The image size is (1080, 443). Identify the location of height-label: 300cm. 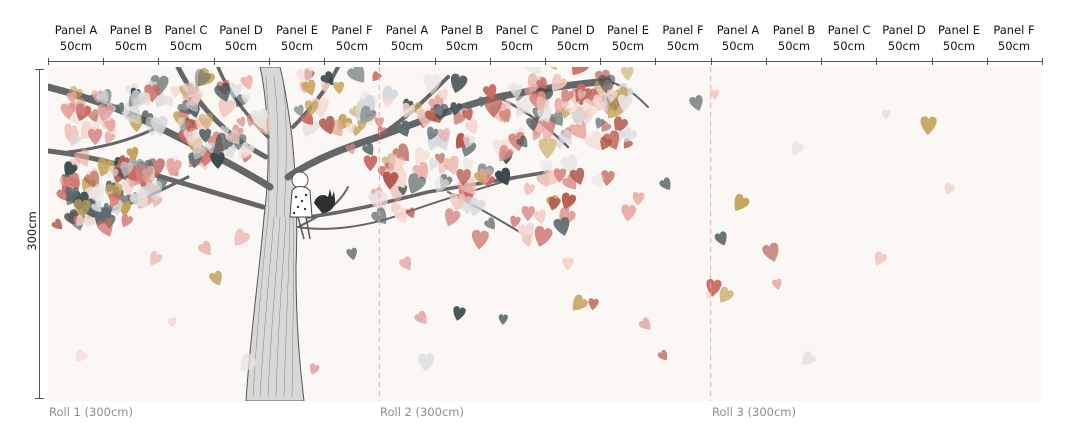
(32, 231).